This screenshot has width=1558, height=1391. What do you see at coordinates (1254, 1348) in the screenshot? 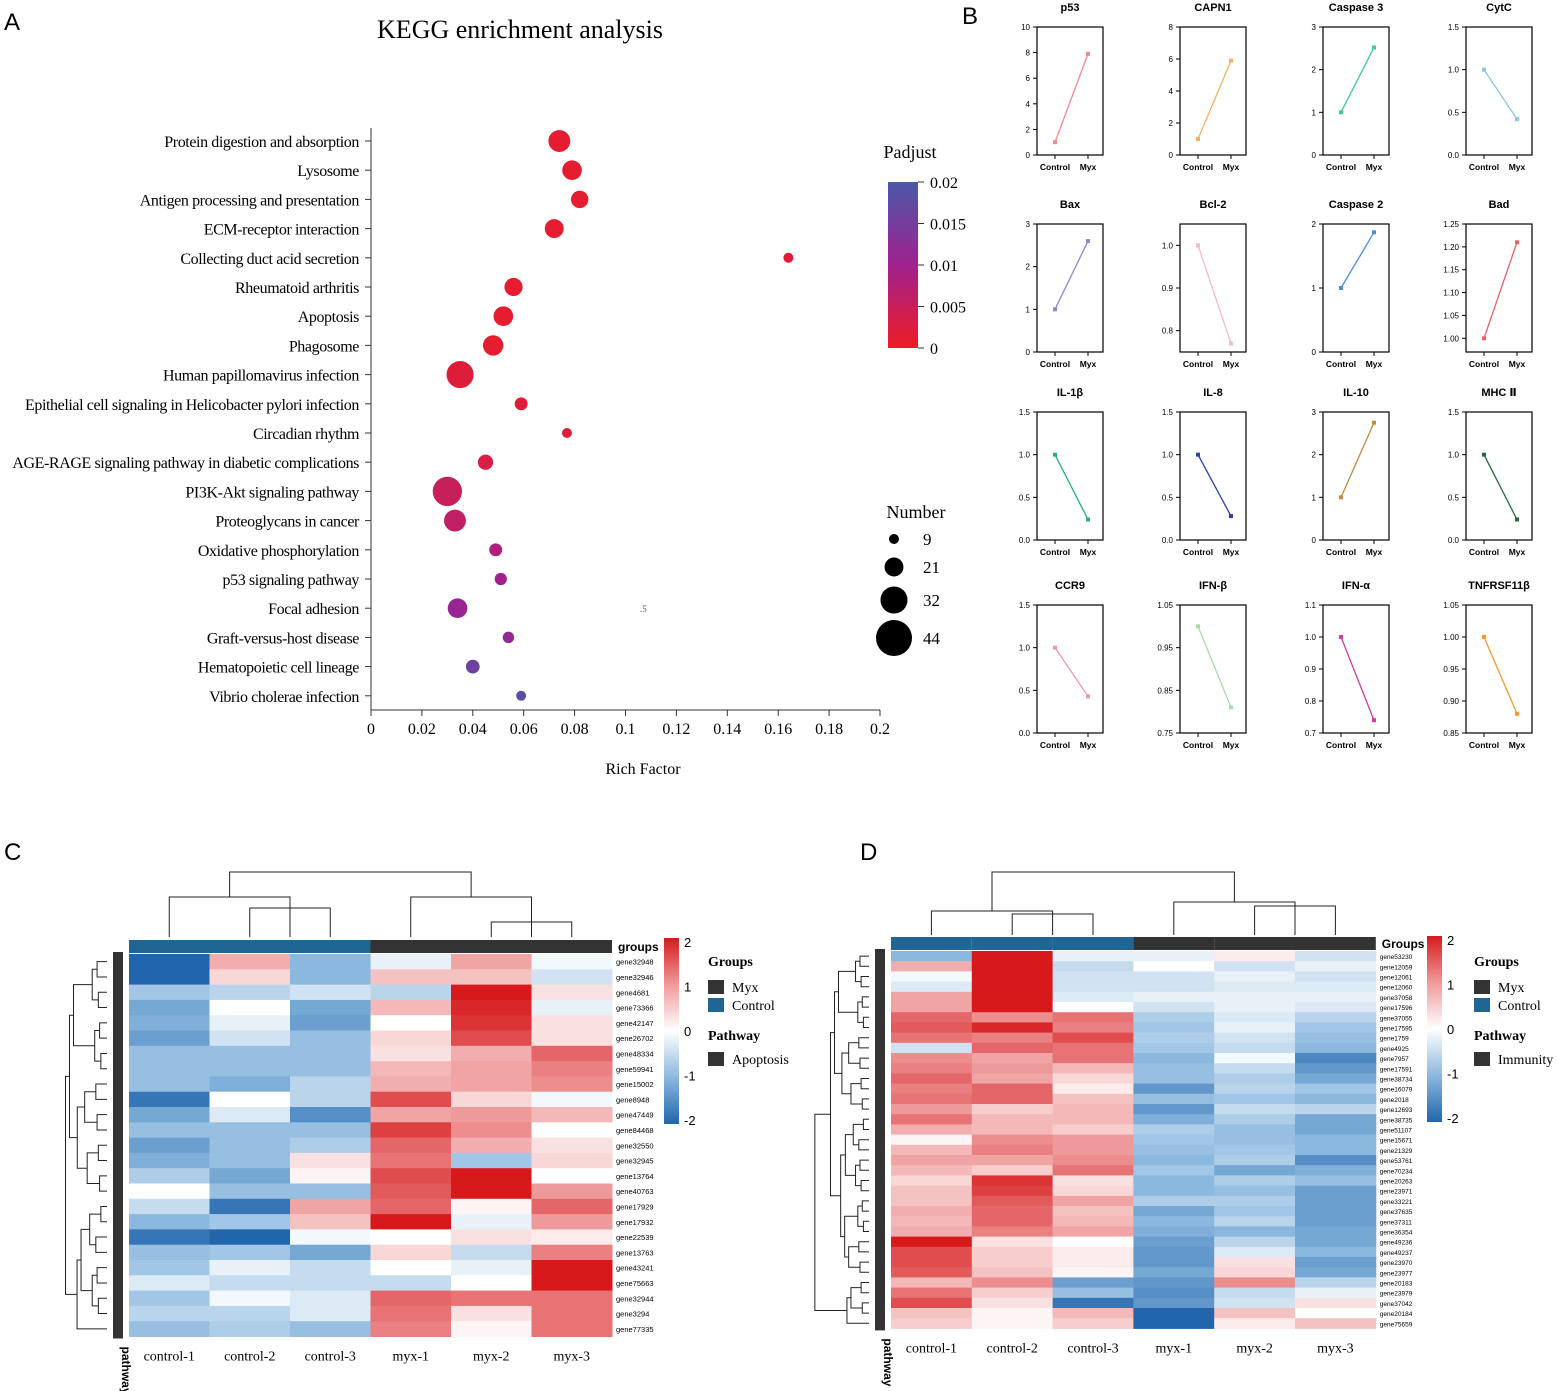
I see `column-label: myx-2` at bounding box center [1254, 1348].